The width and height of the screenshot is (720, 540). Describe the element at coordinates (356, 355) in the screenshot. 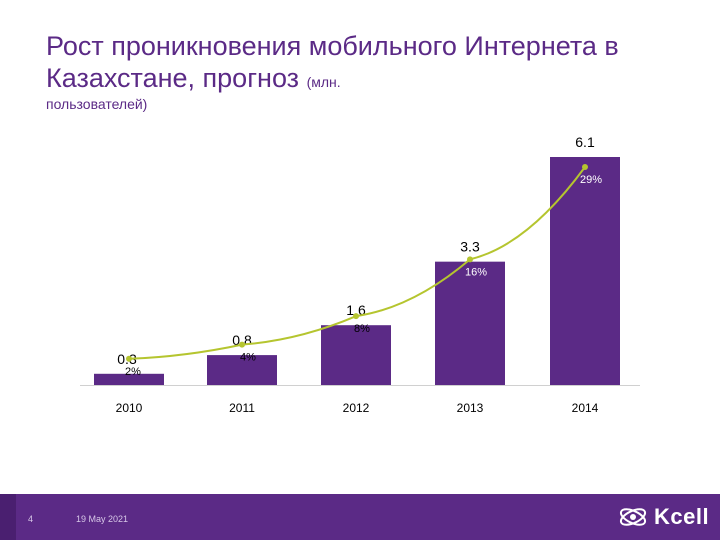

I see `bar-2012` at that location.